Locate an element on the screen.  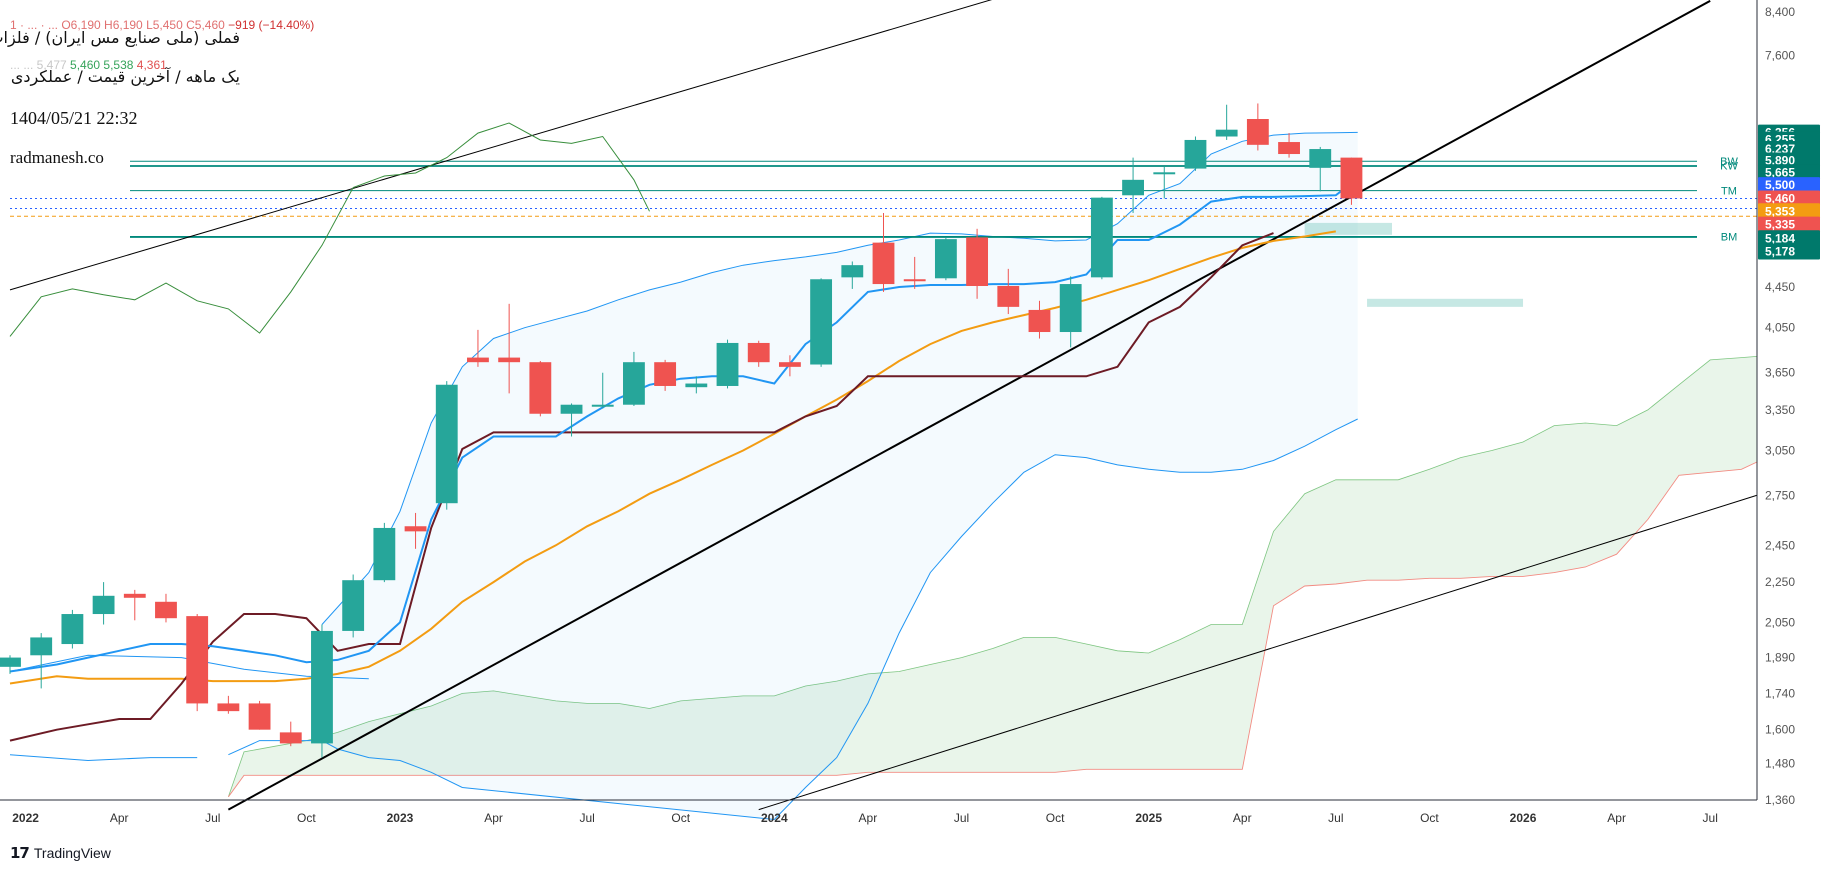
price-tick-label: 1,480 is located at coordinates (1780, 763).